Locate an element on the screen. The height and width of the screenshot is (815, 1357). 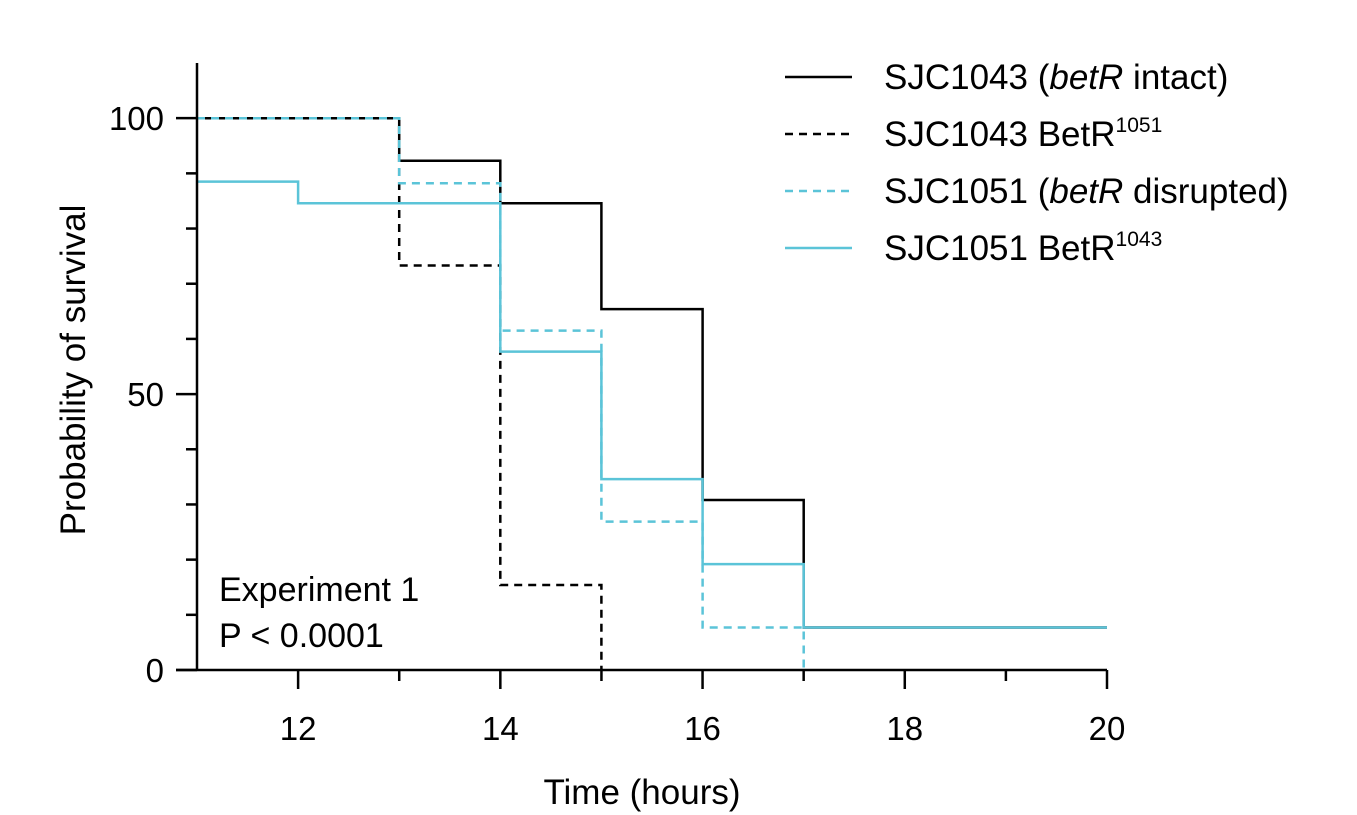
legend-label: SJC1043 BetR1051 is located at coordinates (1023, 134).